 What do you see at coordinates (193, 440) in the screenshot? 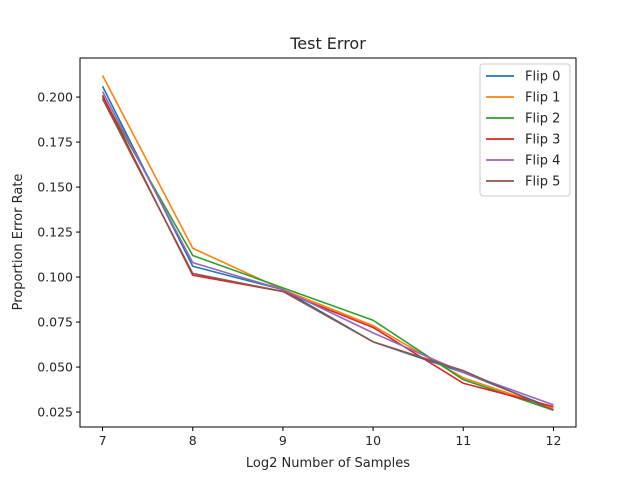
I see `x-tick-label: 8` at bounding box center [193, 440].